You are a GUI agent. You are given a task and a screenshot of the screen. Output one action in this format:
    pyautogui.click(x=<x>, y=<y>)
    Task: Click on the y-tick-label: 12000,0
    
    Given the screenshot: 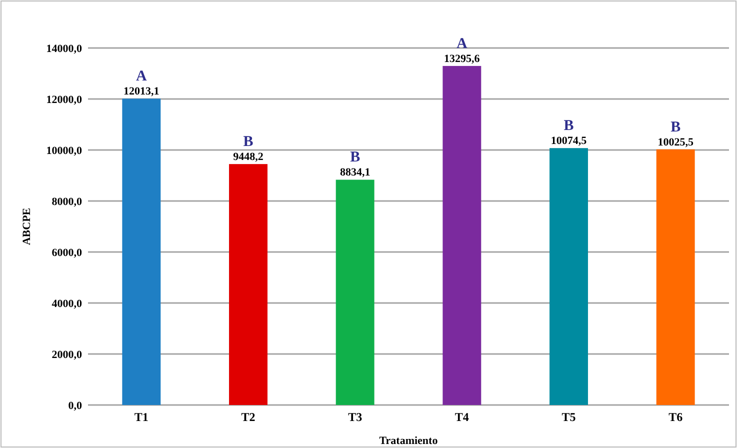 What is the action you would take?
    pyautogui.click(x=64, y=100)
    